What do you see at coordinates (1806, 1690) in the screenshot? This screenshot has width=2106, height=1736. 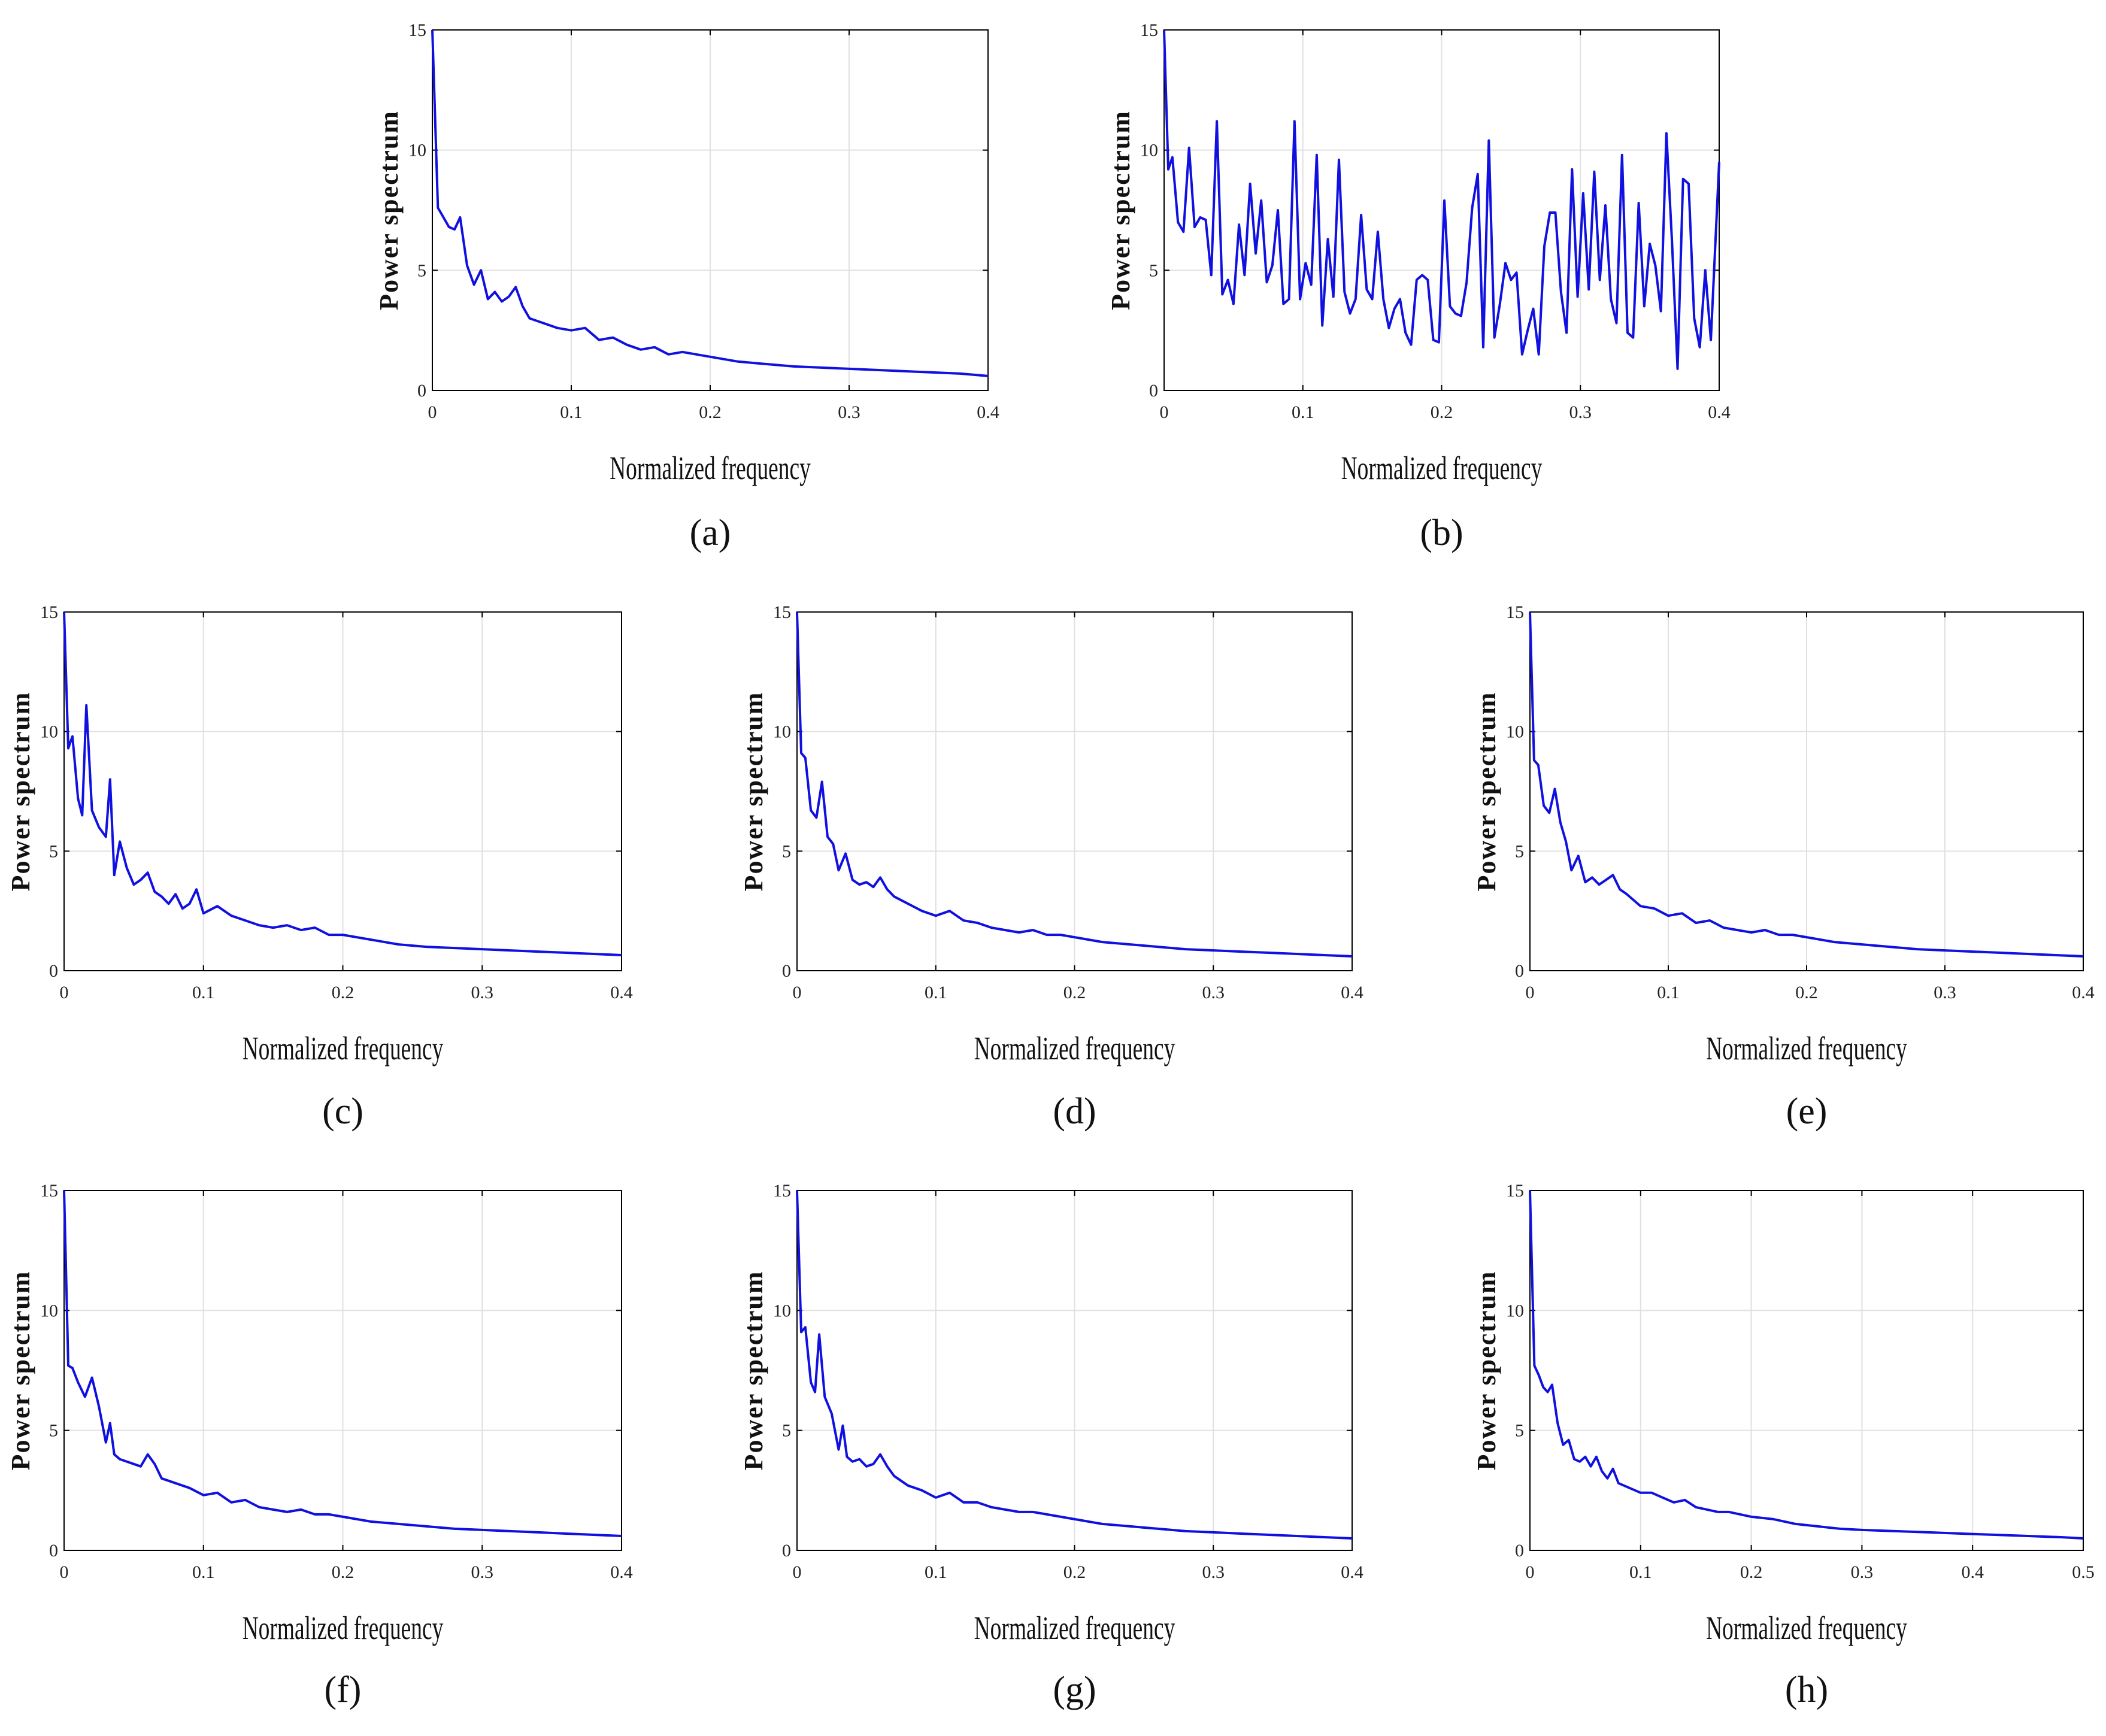 I see `panel-caption: (h)` at bounding box center [1806, 1690].